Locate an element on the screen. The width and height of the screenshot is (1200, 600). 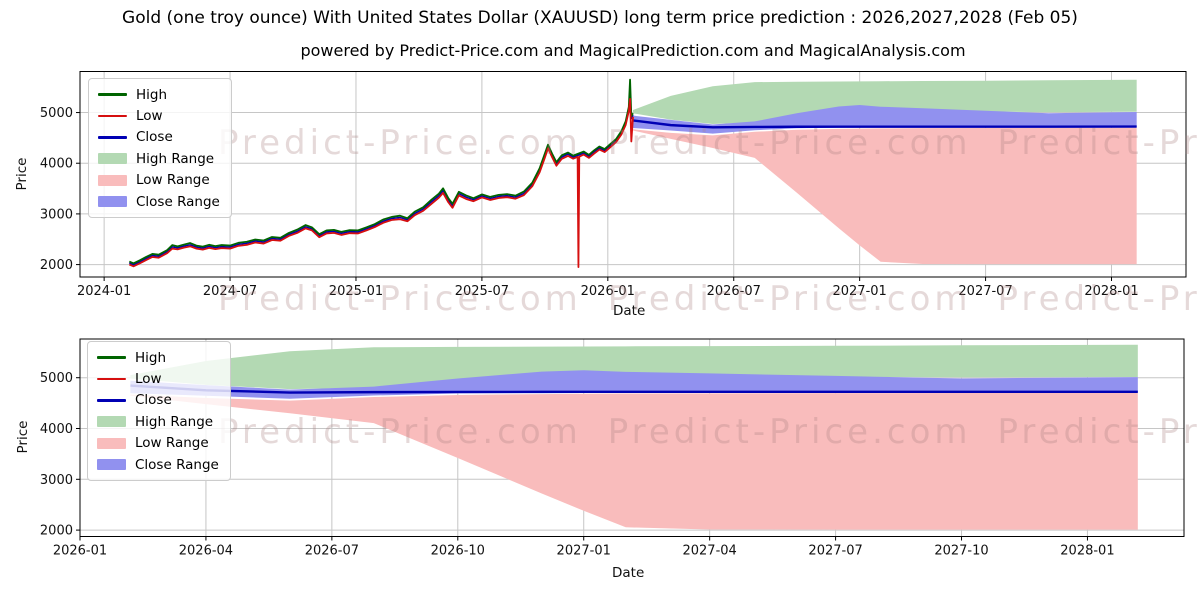
x-tick-label: 2024-01 is located at coordinates (104, 291).